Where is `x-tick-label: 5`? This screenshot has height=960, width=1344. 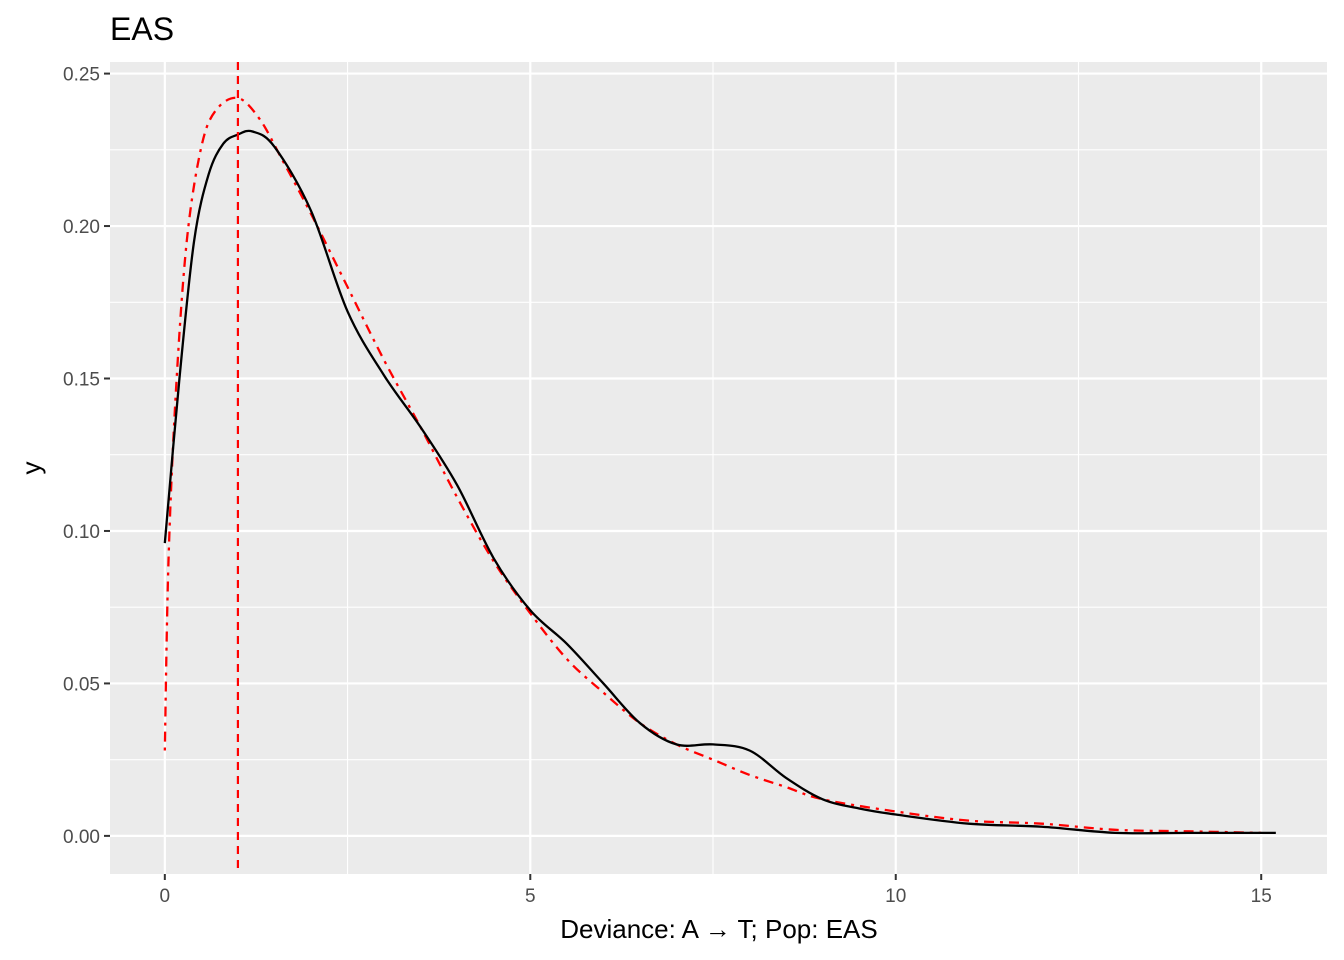
x-tick-label: 5 is located at coordinates (530, 896).